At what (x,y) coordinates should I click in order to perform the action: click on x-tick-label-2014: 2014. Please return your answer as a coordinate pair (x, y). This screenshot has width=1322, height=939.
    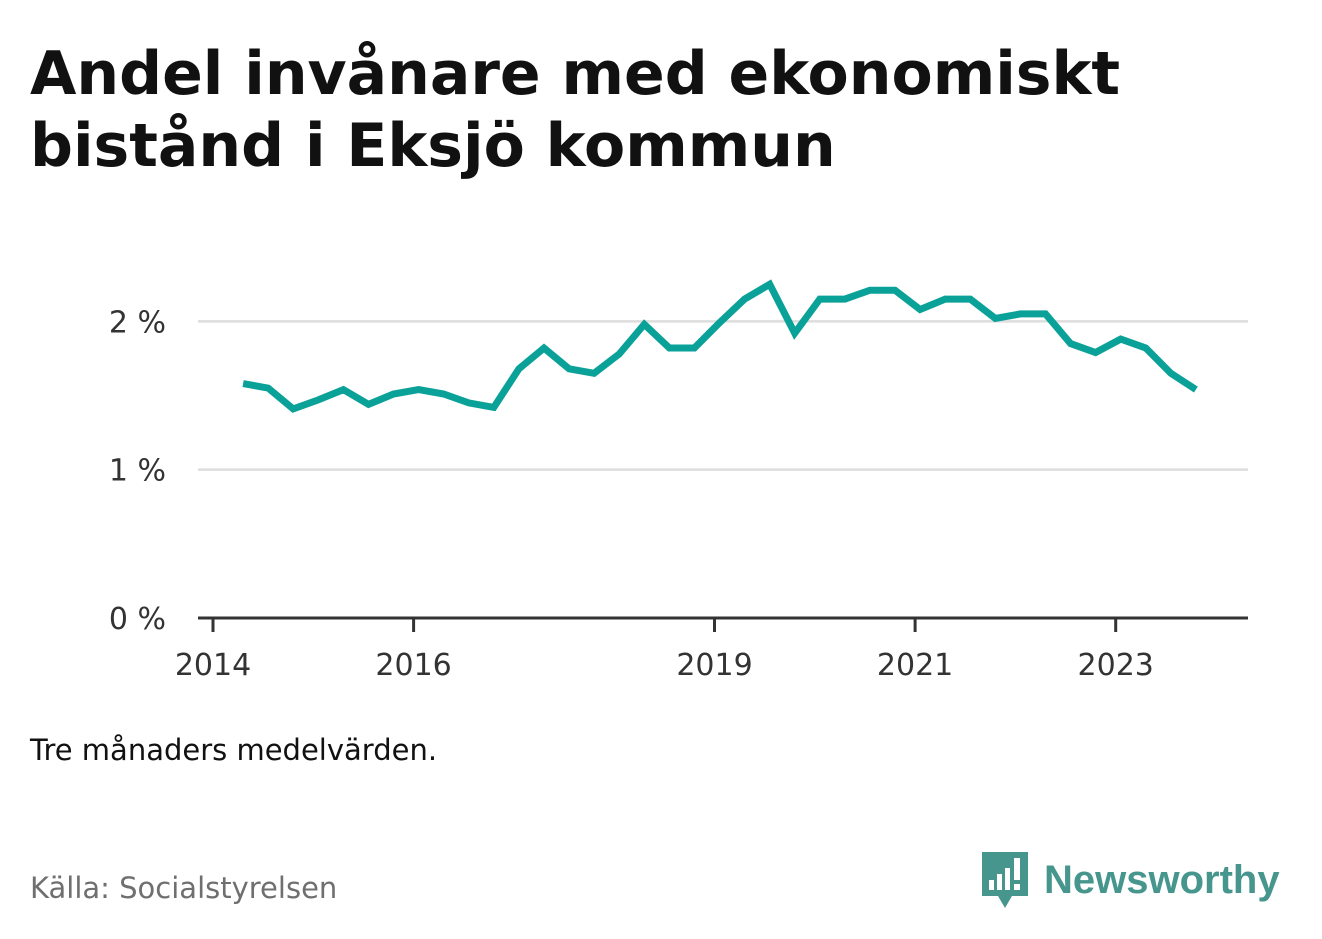
    Looking at the image, I should click on (213, 665).